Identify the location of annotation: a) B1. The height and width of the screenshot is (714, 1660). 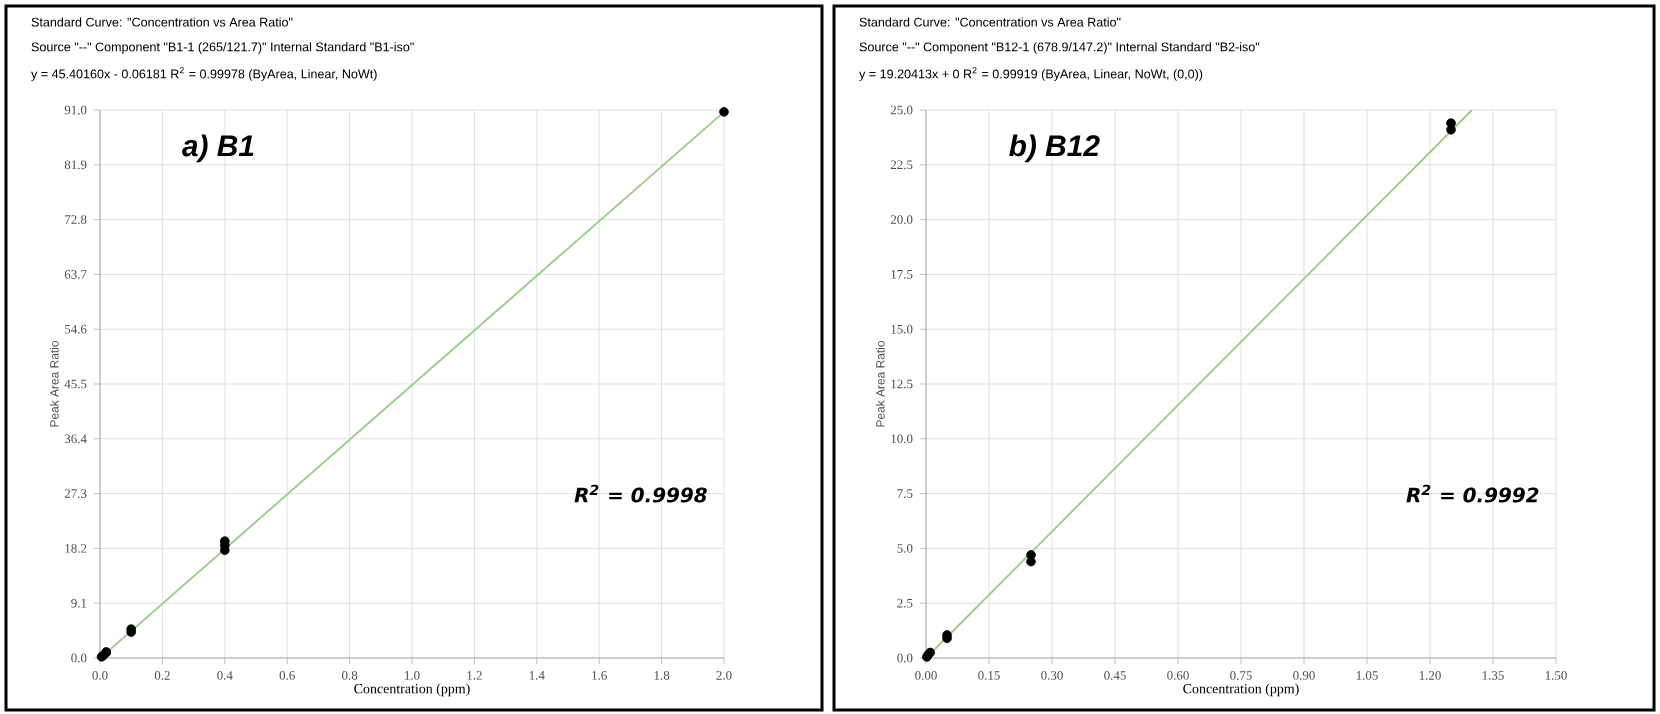
(218, 148).